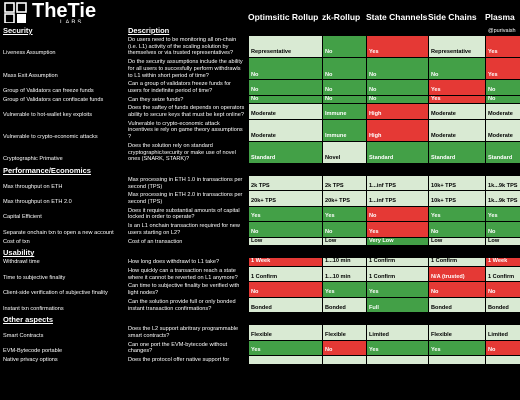 Image resolution: width=520 pixels, height=400 pixels. Describe the element at coordinates (63, 252) in the screenshot. I see `section-title: Usability` at that location.